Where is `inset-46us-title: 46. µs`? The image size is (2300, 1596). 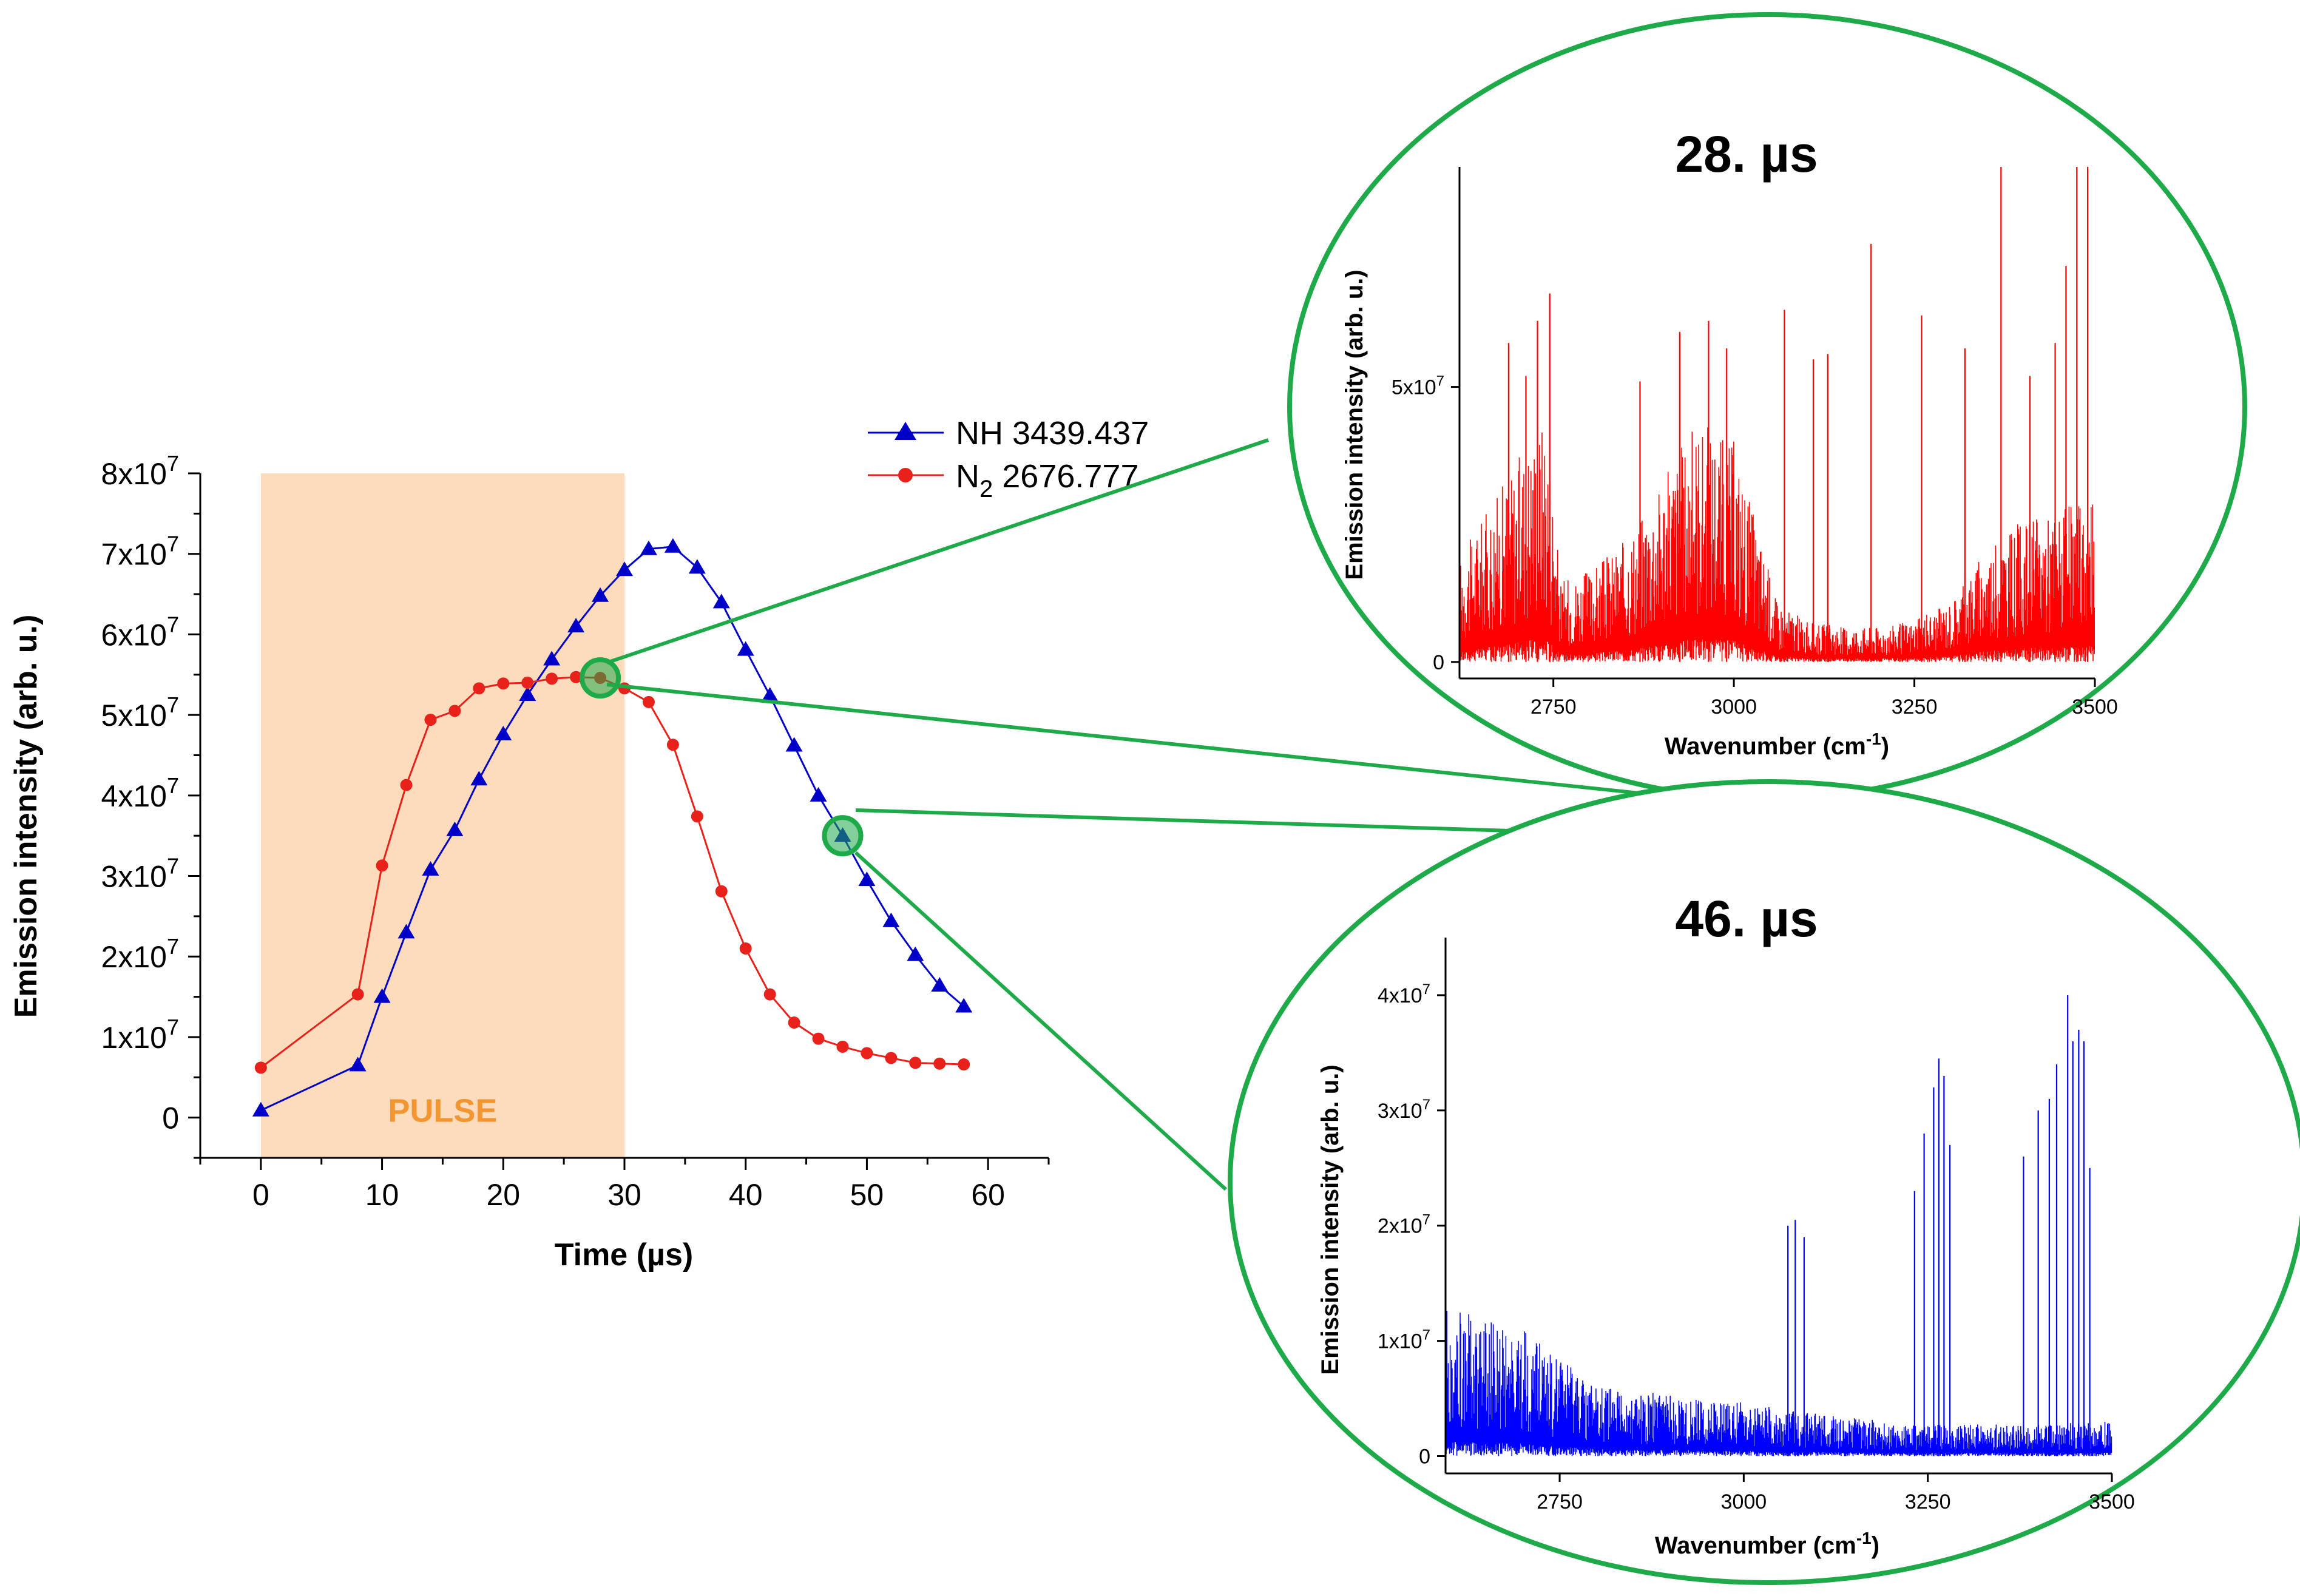
inset-46us-title: 46. µs is located at coordinates (1746, 919).